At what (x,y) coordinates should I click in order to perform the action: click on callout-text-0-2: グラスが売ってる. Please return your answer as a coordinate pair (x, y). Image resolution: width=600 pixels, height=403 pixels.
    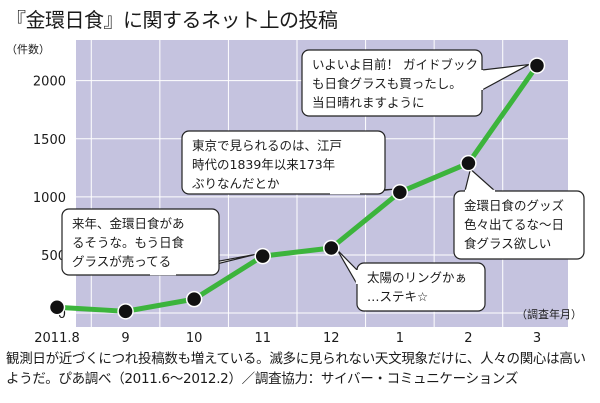
    Looking at the image, I should click on (121, 261).